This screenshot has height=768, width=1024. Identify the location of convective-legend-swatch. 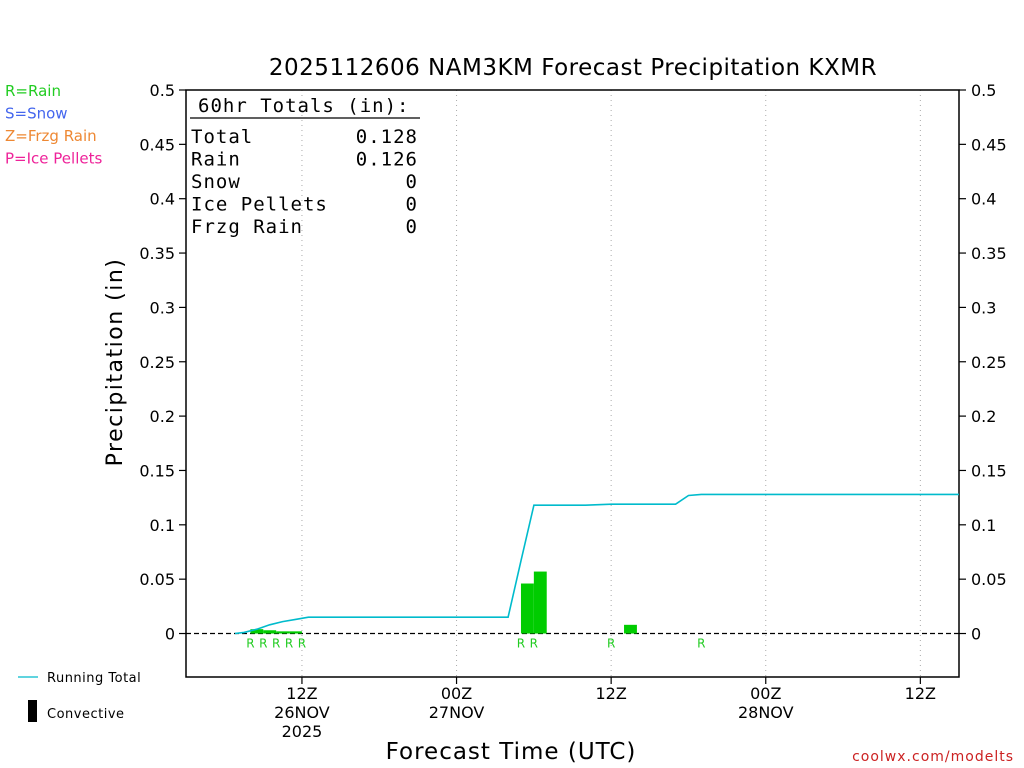
(32, 711).